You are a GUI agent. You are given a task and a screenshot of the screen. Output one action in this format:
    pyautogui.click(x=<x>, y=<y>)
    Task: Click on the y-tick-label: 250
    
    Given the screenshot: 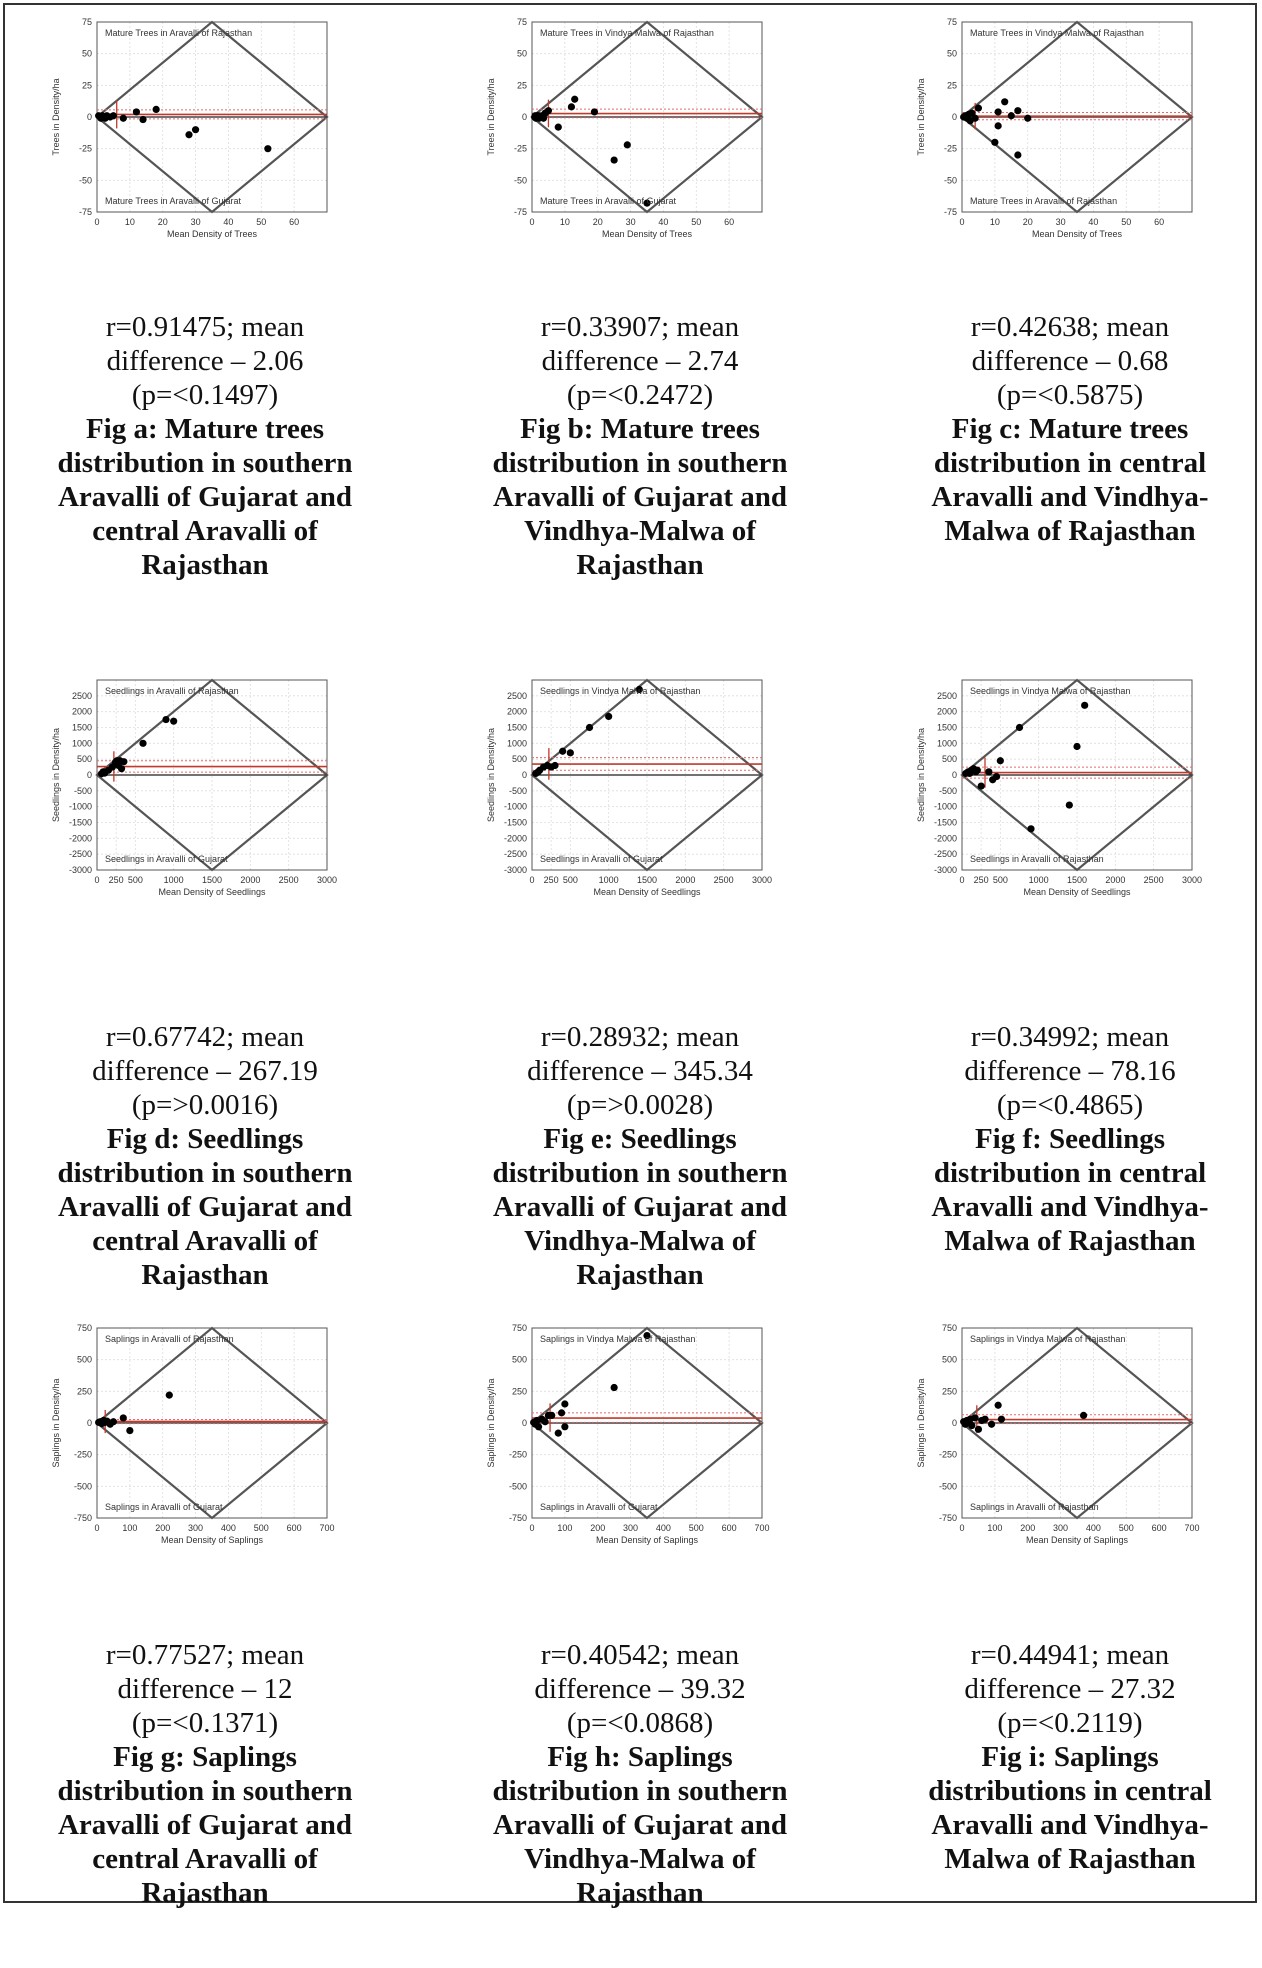 What is the action you would take?
    pyautogui.click(x=519, y=1391)
    